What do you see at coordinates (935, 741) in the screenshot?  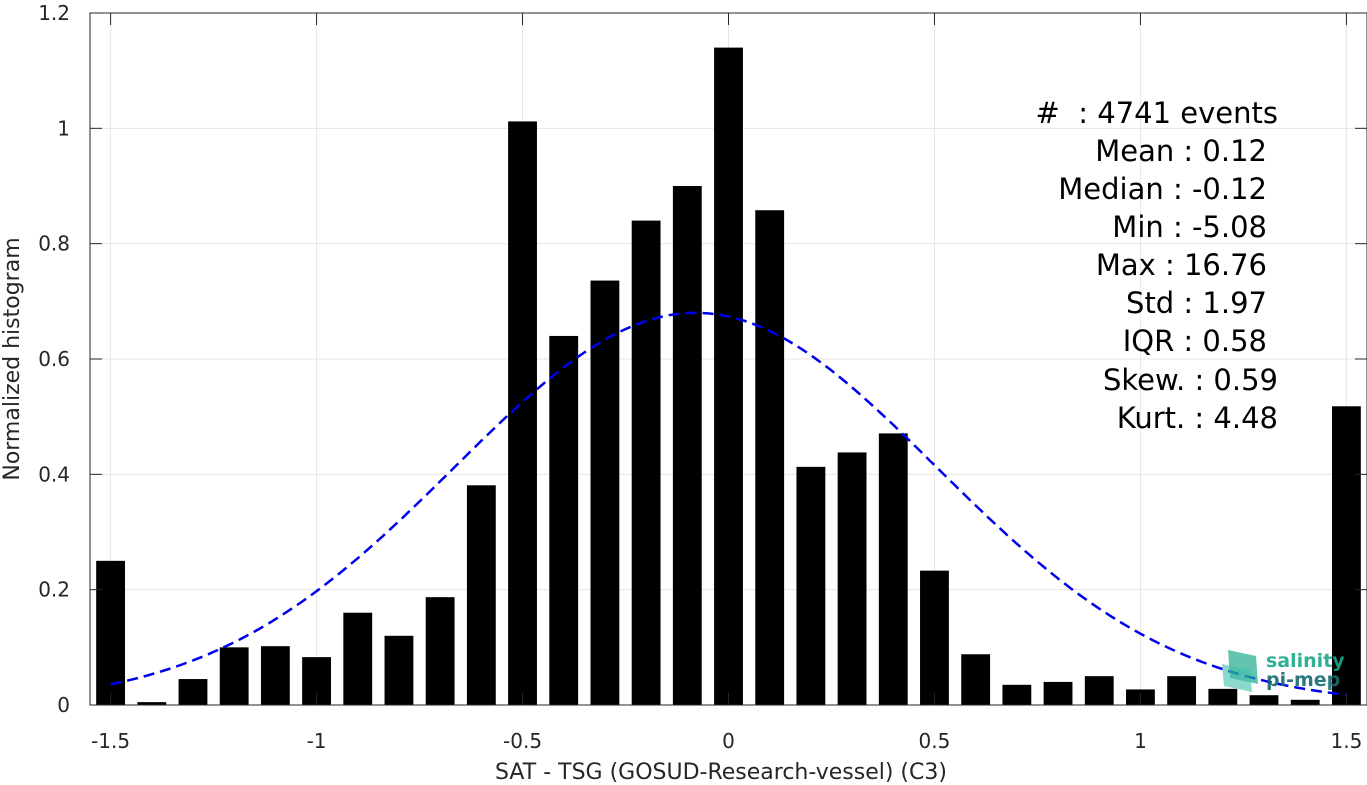 I see `x-tick-label-4: 0.5` at bounding box center [935, 741].